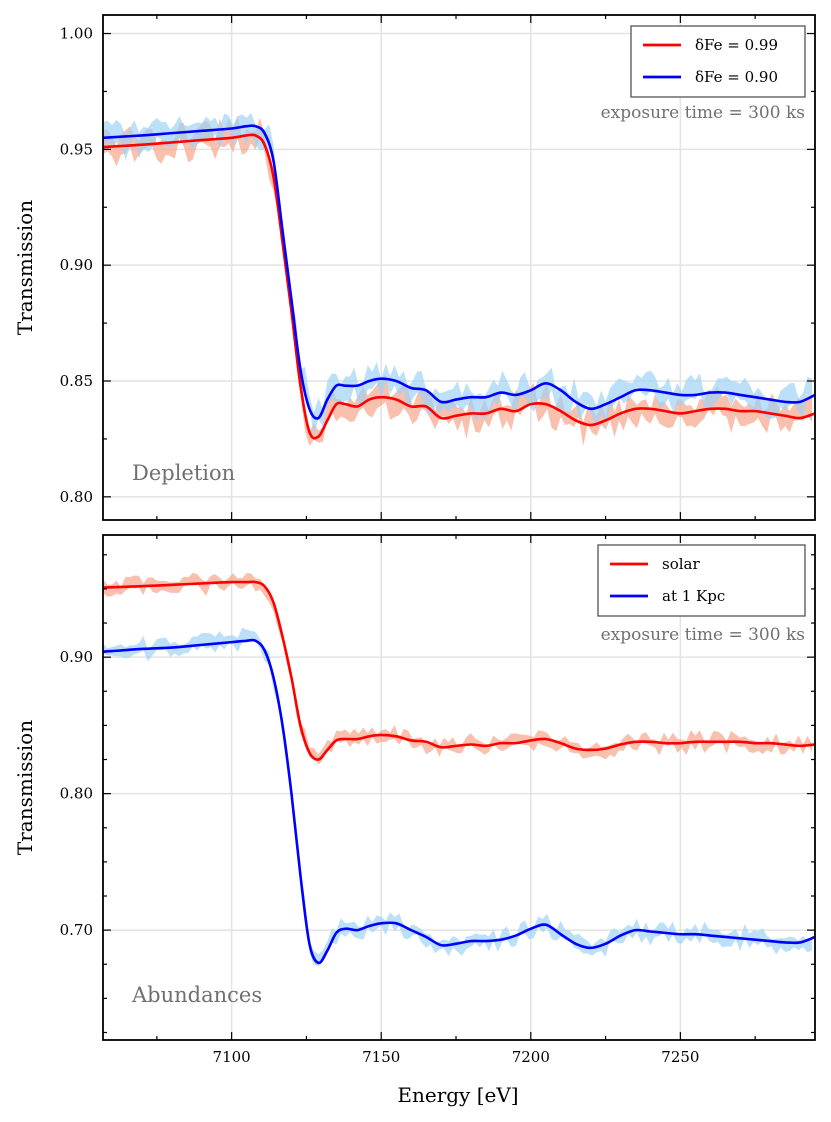 The image size is (831, 1122). Describe the element at coordinates (681, 564) in the screenshot. I see `legend-entry-0: solar` at that location.